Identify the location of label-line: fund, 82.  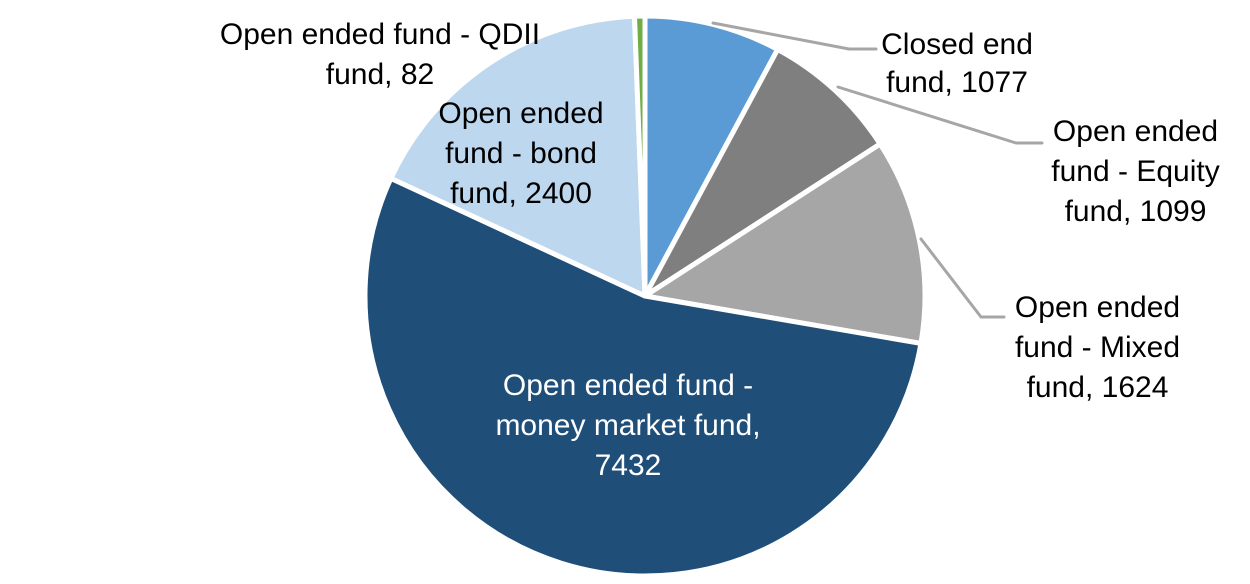
(380, 74).